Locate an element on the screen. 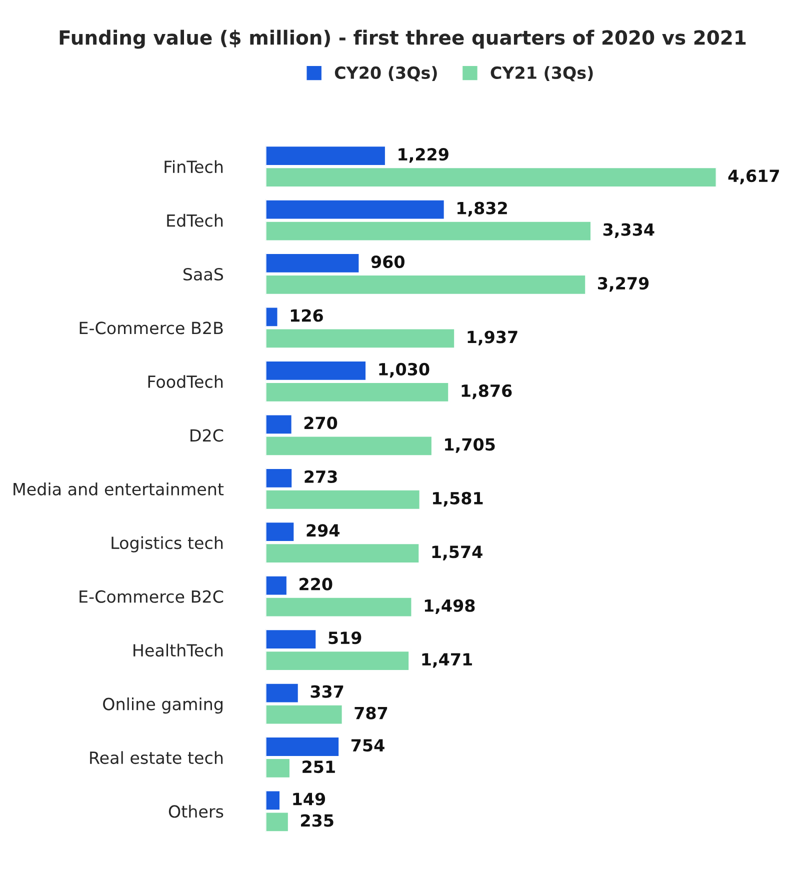  y-tick-label: Logistics tech is located at coordinates (167, 544).